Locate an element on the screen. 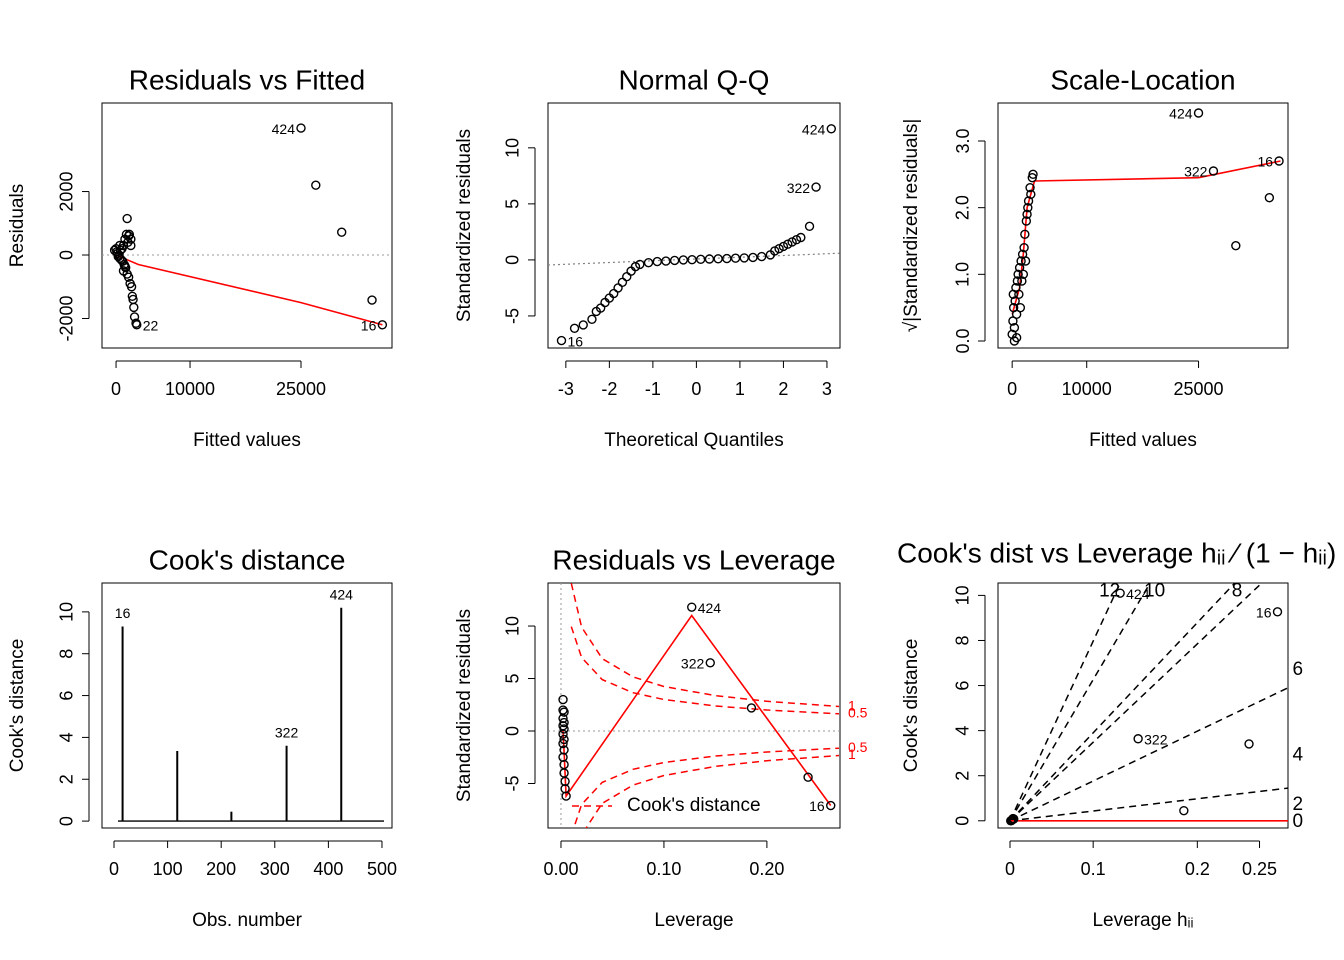 The height and width of the screenshot is (960, 1344). y-axis-label: Standardized residuals is located at coordinates (464, 225).